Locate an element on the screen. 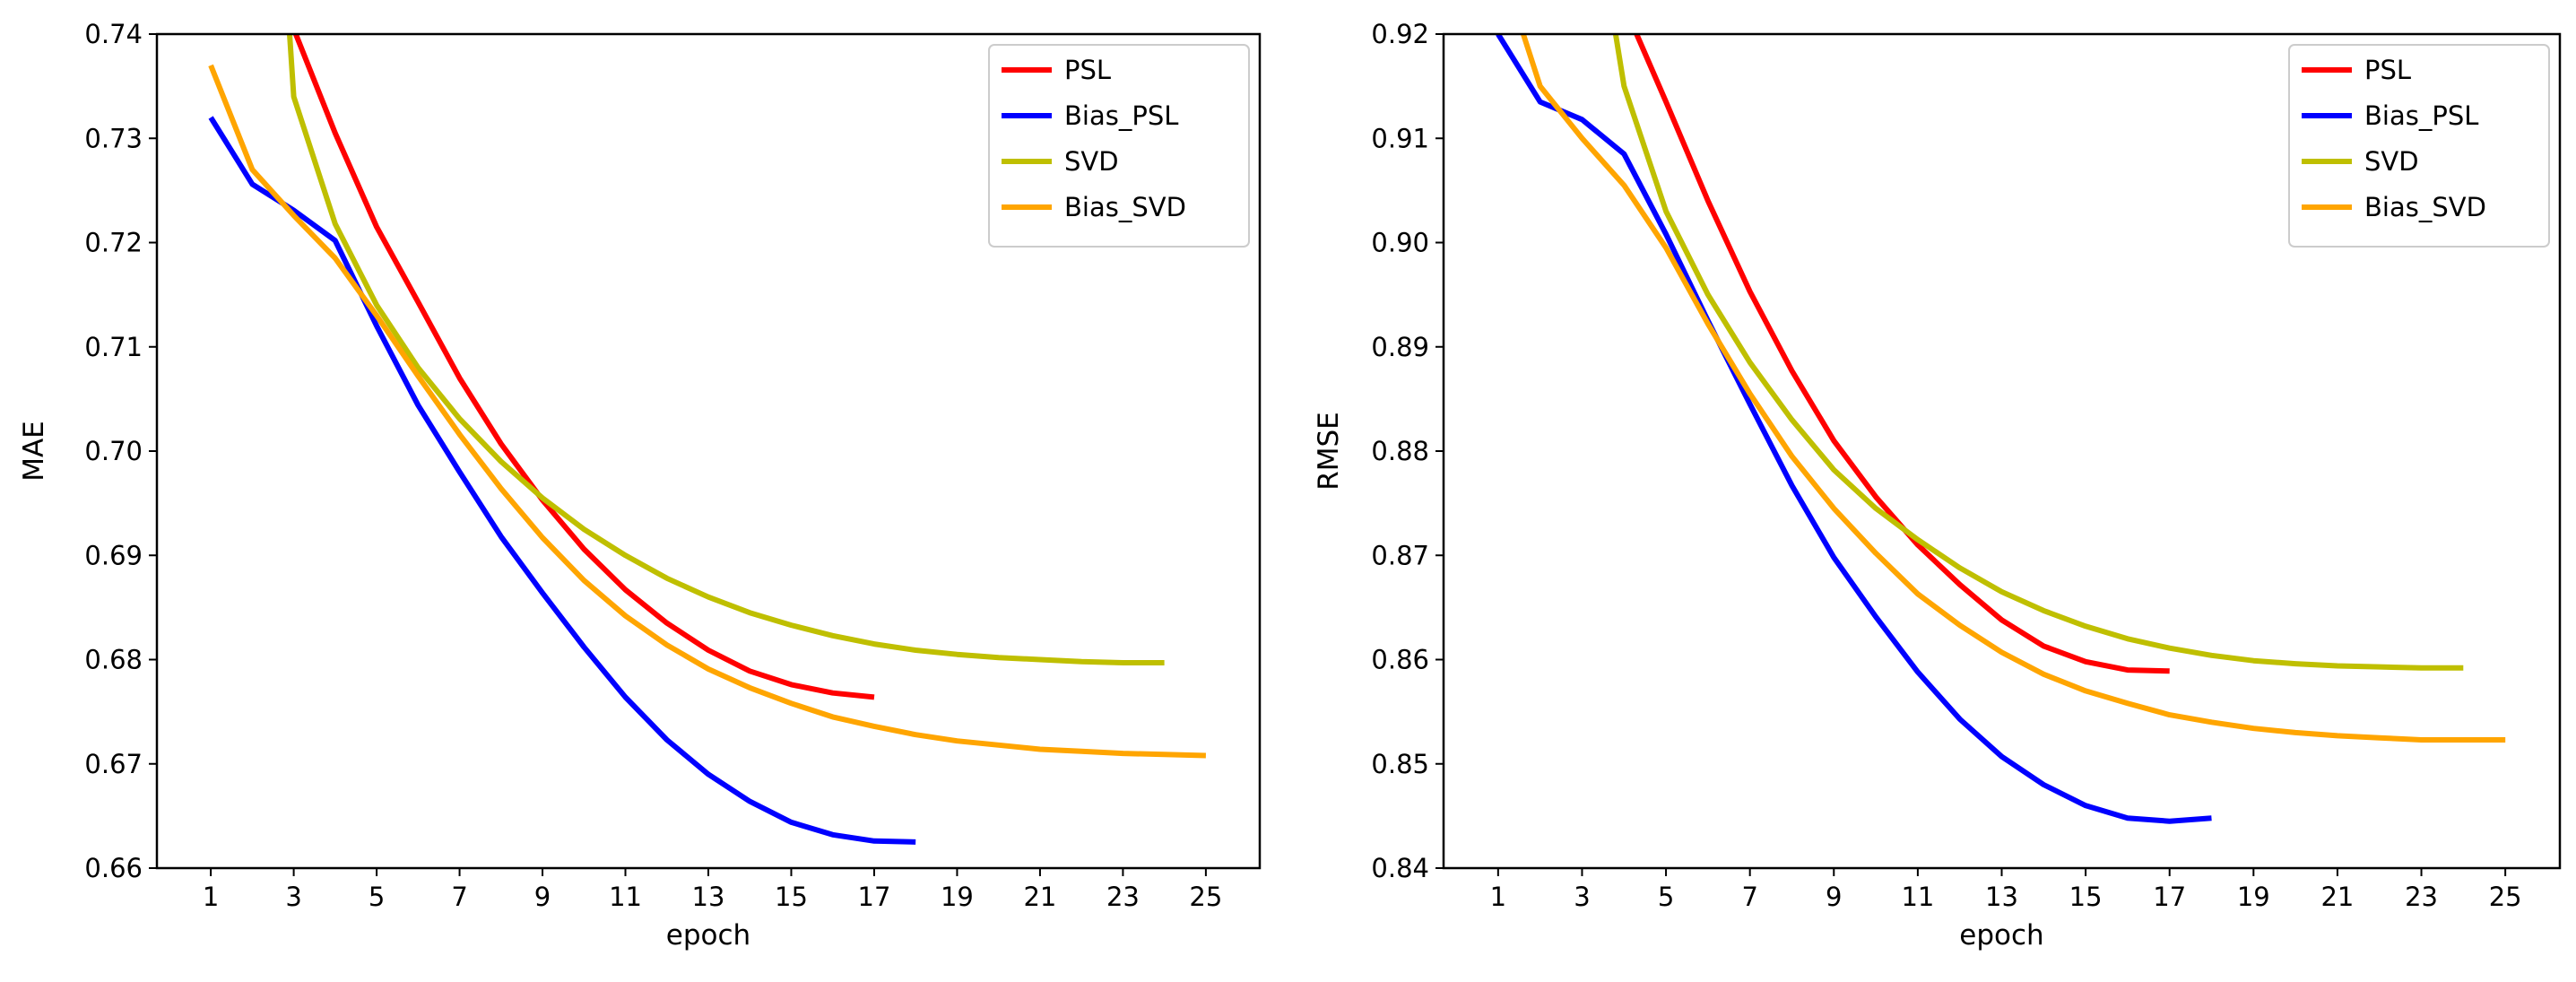 The image size is (2576, 982). y-tick-label: 0.86 is located at coordinates (1400, 660).